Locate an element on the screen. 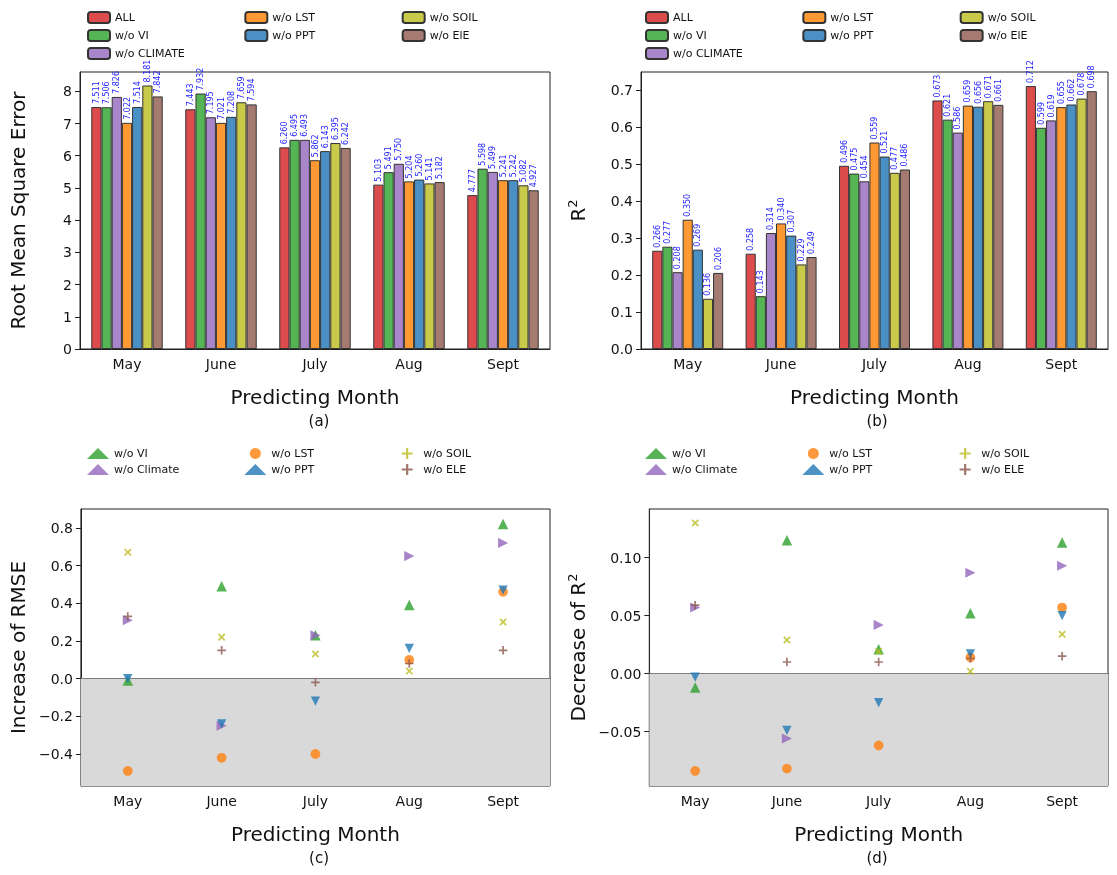 Image resolution: width=1117 pixels, height=875 pixels. data-label: 6.493 is located at coordinates (305, 125).